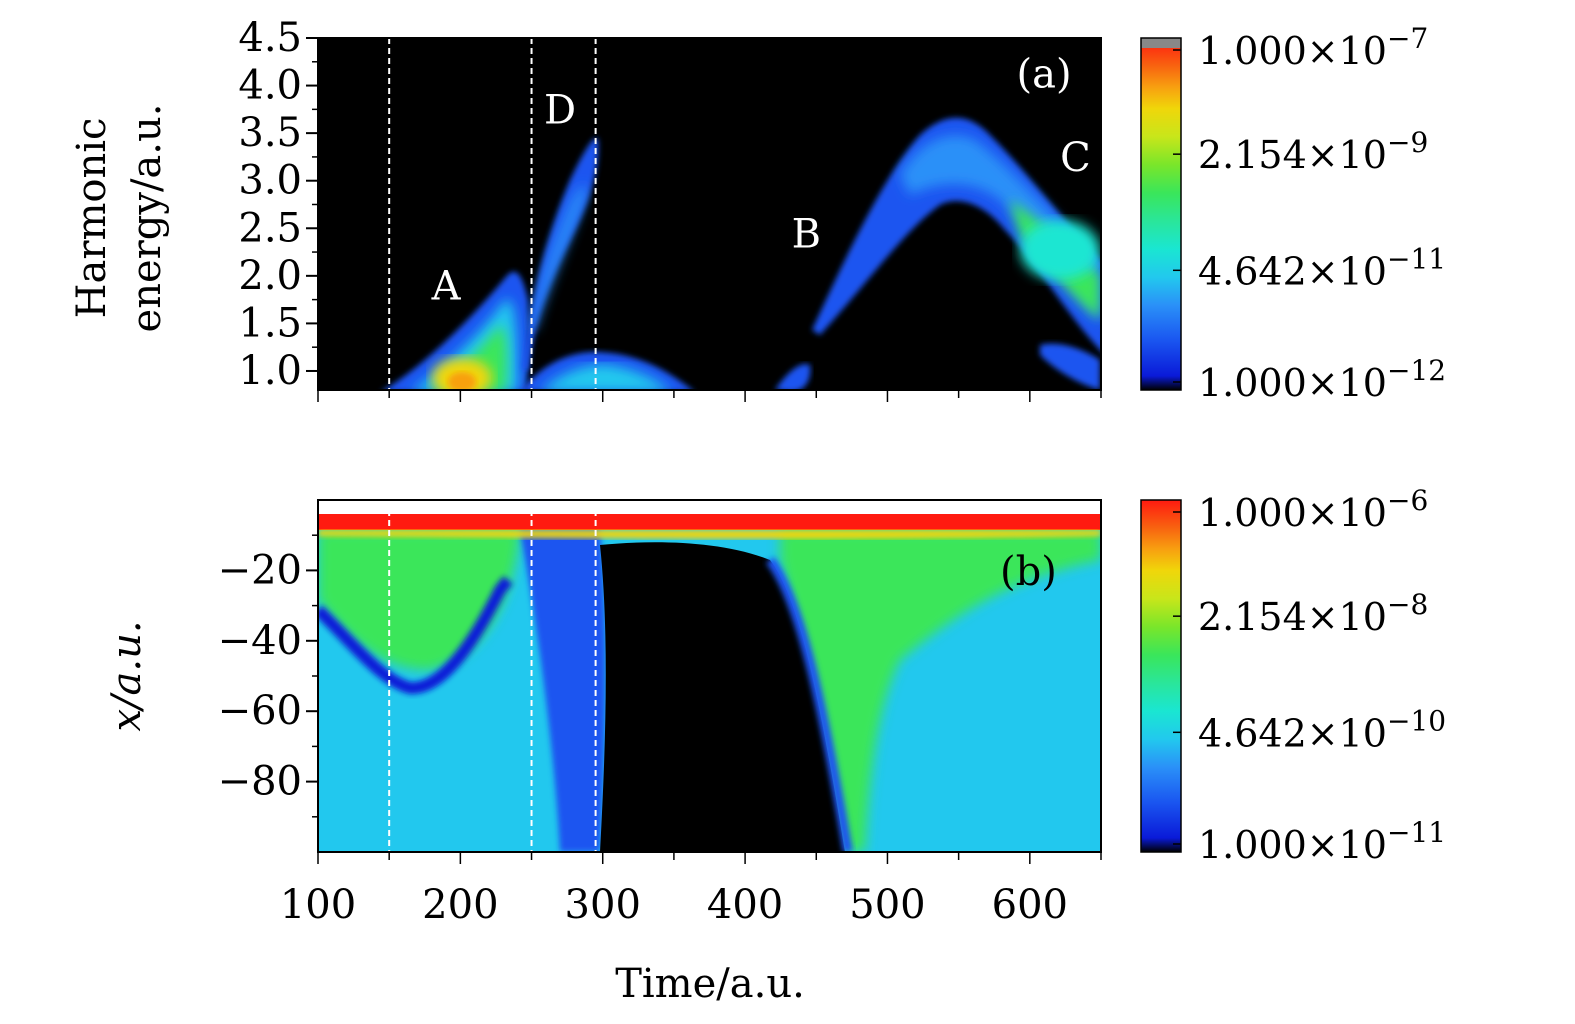  I want to click on colorbar-tick-label: 1.000×10⁻¹¹, so click(1322, 841).